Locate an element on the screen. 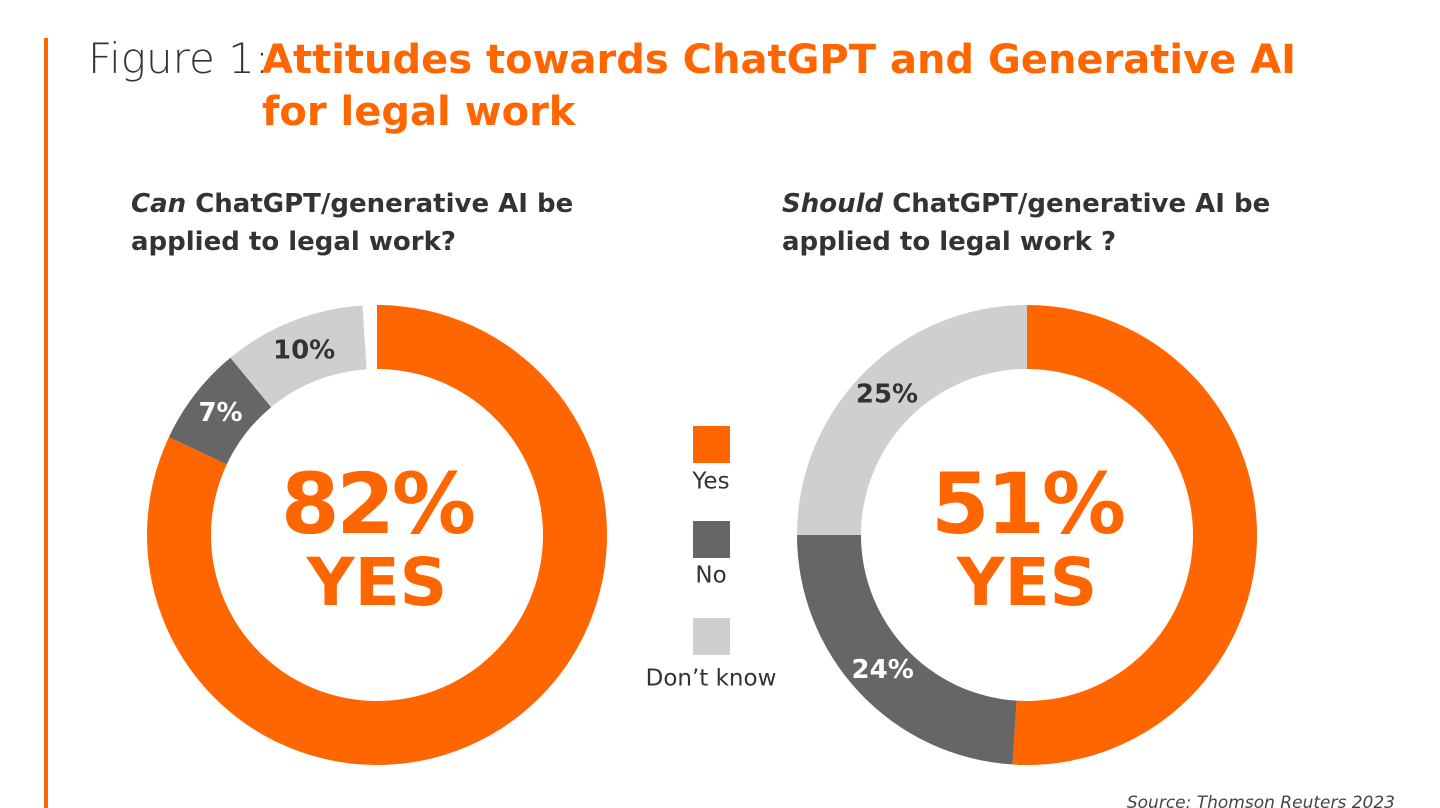 The height and width of the screenshot is (808, 1440). source-note: Source: Thomson Reuters 2023 is located at coordinates (1261, 800).